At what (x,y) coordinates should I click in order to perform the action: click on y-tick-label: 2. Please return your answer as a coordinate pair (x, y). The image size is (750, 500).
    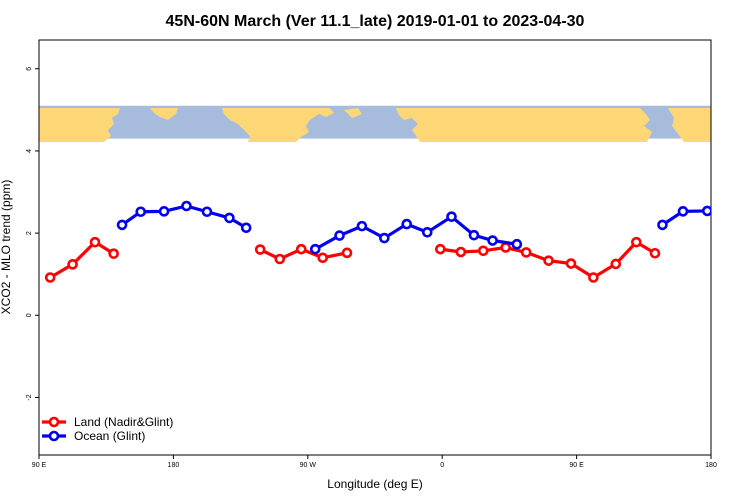
    Looking at the image, I should click on (29, 233).